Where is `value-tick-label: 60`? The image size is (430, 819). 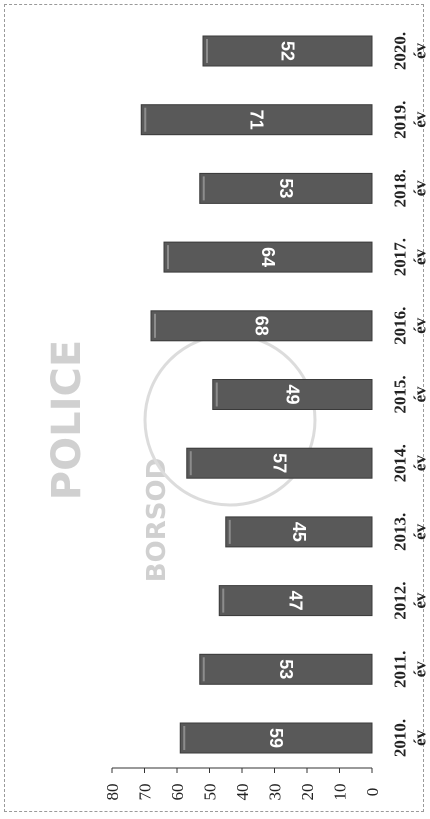
value-tick-label: 60 is located at coordinates (177, 792).